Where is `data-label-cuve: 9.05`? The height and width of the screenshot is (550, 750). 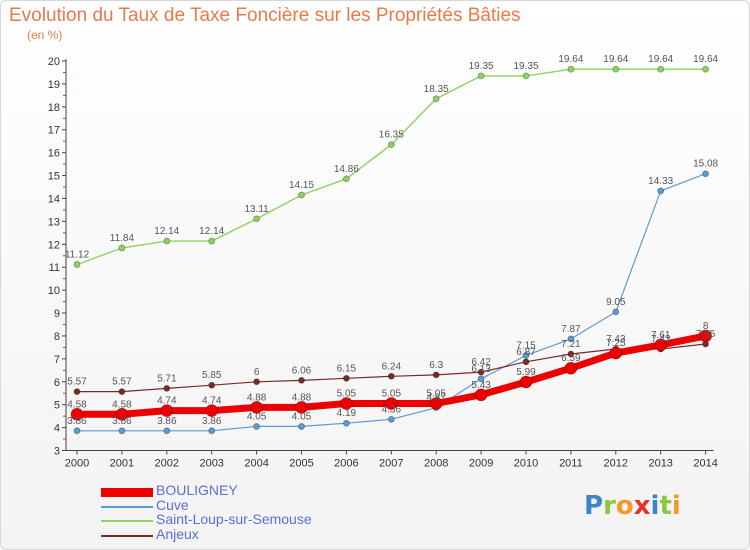
data-label-cuve: 9.05 is located at coordinates (616, 302).